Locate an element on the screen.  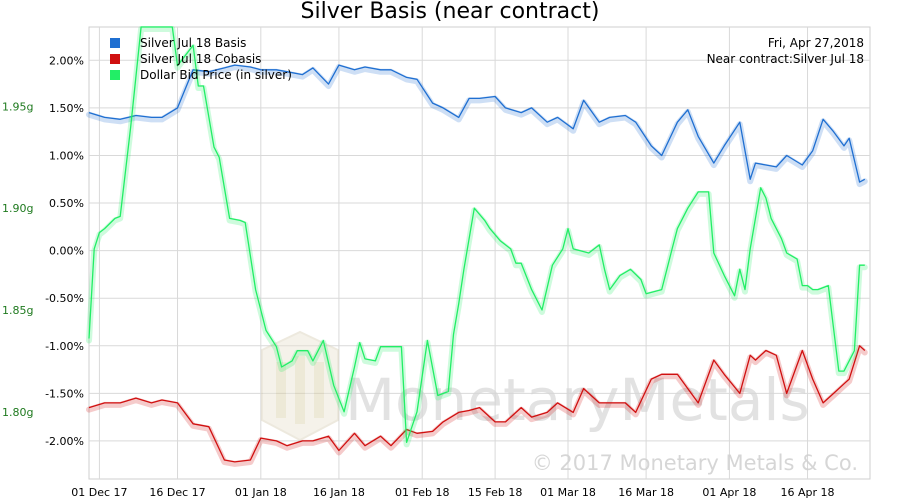
right-axis-tick-label: -2.00% is located at coordinates (64, 441).